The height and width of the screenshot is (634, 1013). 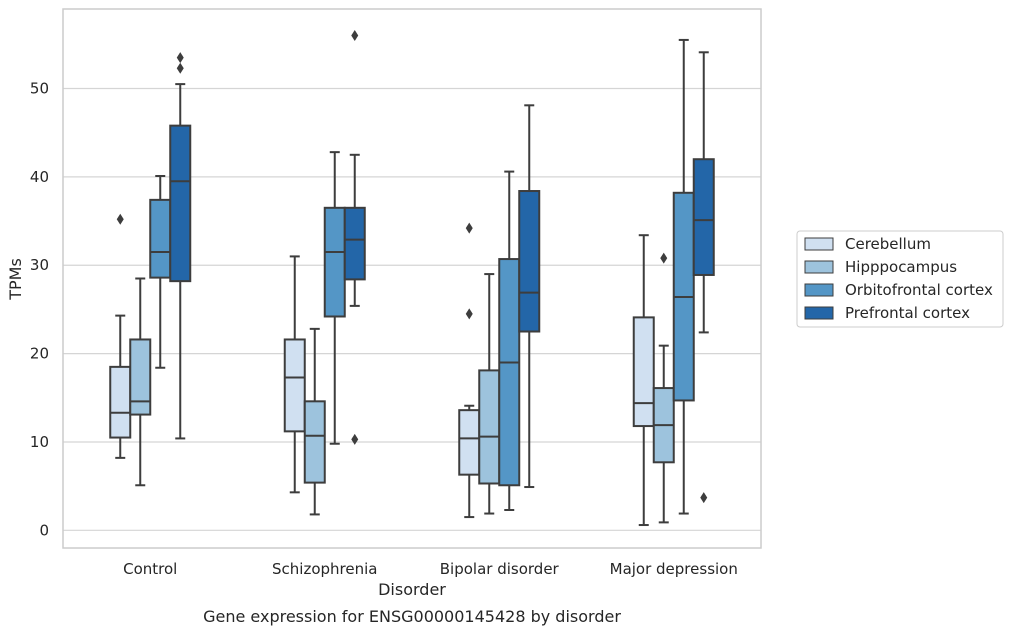 What do you see at coordinates (44, 530) in the screenshot?
I see `y-tick-label: 0` at bounding box center [44, 530].